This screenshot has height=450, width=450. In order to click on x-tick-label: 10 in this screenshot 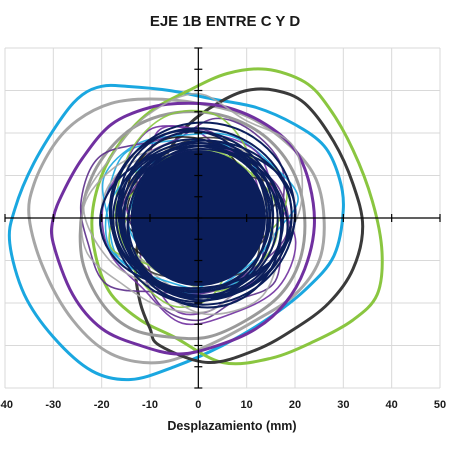, I will do `click(247, 405)`.